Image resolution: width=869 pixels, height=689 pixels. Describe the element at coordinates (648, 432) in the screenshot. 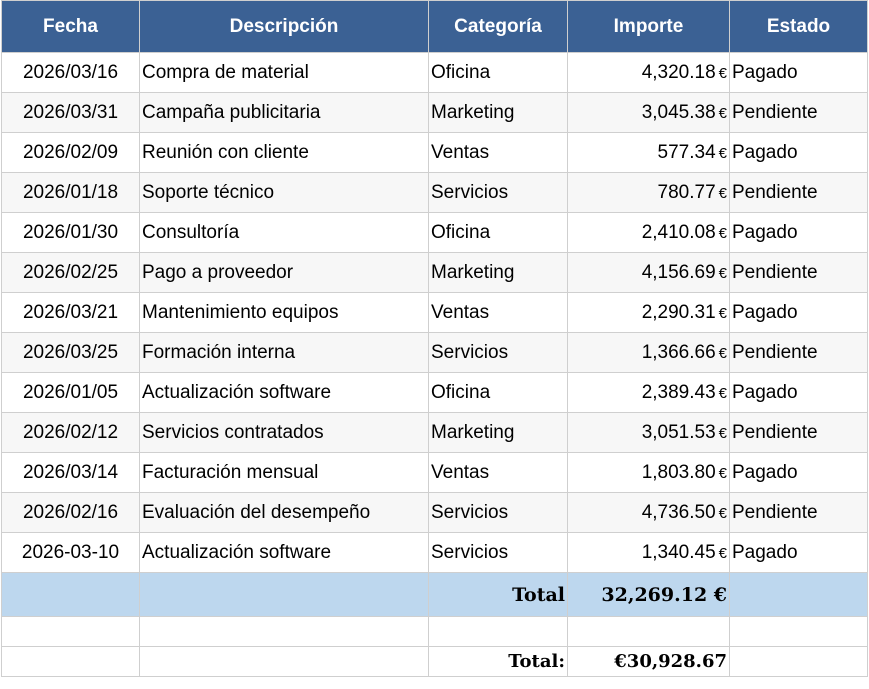

I see `cell-importe: 3,051.53 €` at that location.